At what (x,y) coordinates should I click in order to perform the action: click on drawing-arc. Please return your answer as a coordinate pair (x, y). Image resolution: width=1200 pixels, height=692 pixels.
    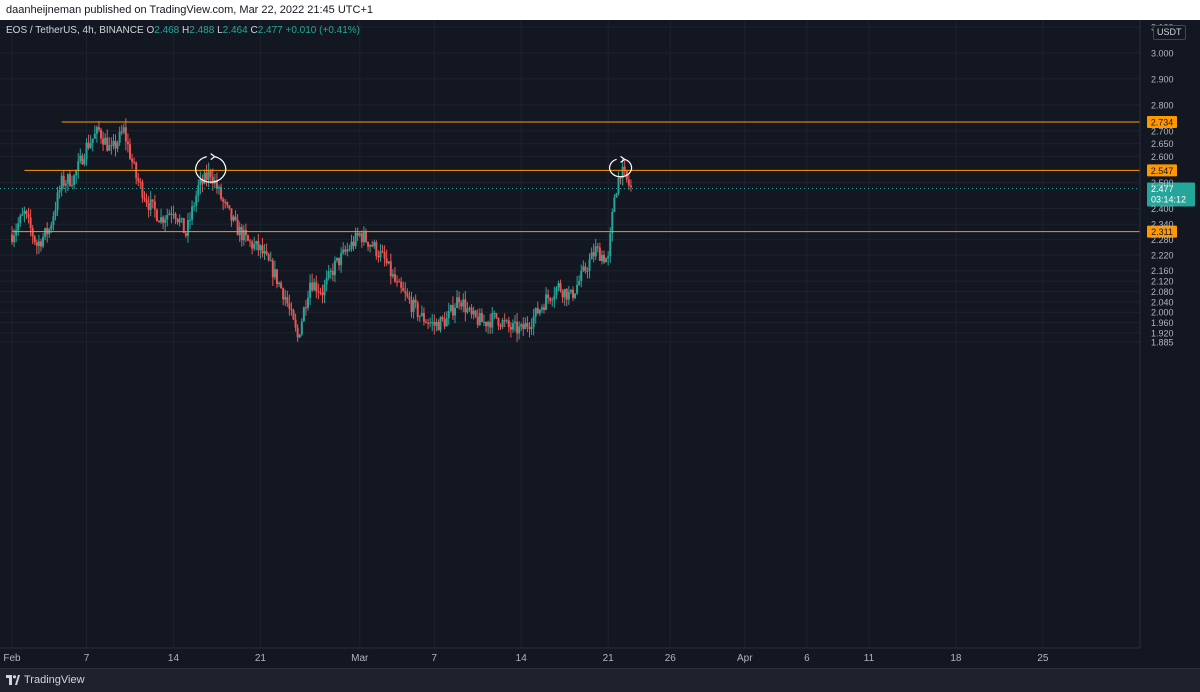
    Looking at the image, I should click on (620, 168).